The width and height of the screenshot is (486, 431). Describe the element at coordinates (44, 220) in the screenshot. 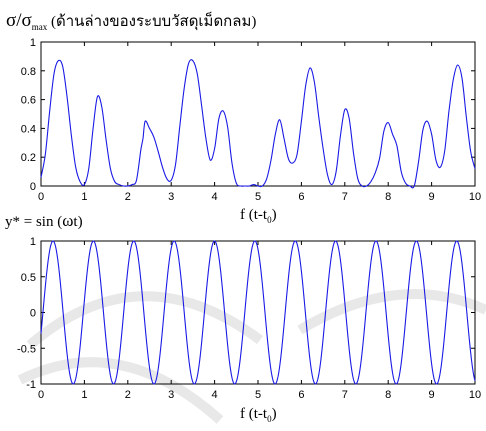

I see `chart-bottom-title: y* = sin (ωt)` at that location.